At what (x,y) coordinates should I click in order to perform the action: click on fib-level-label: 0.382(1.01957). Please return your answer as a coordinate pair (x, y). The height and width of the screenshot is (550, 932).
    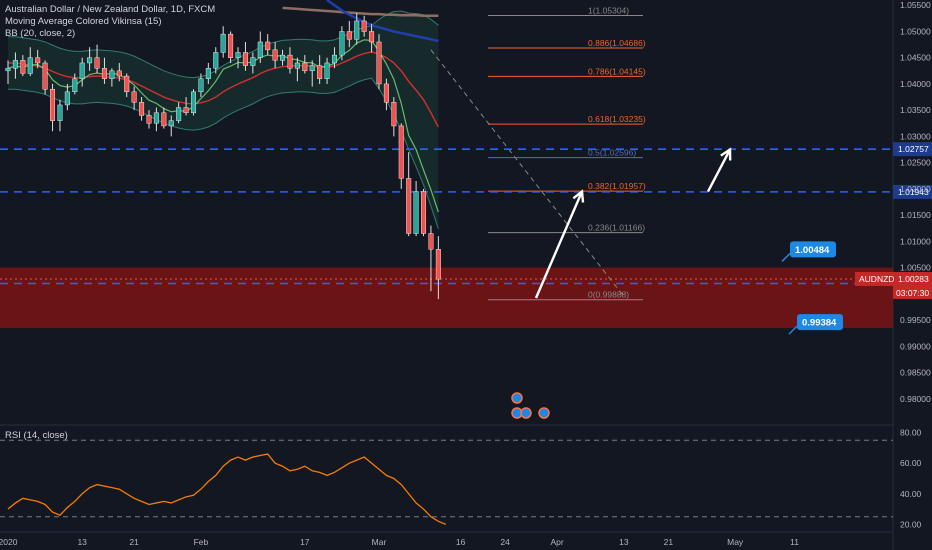
    Looking at the image, I should click on (617, 186).